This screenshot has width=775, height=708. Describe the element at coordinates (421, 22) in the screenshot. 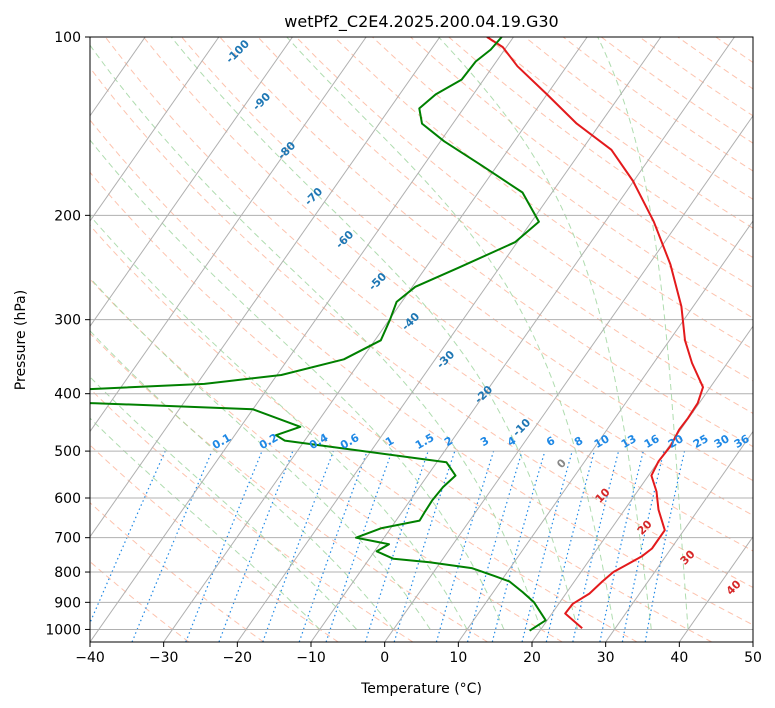

I see `chart-title: wetPf2_C2E4.2025.200.04.19.G30` at that location.